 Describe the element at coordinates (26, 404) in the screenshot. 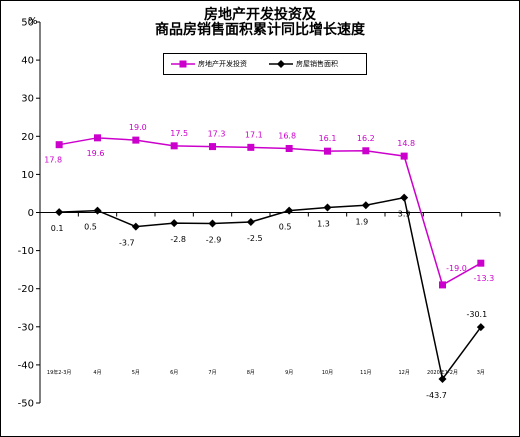

I see `y-tick-label: -50` at that location.